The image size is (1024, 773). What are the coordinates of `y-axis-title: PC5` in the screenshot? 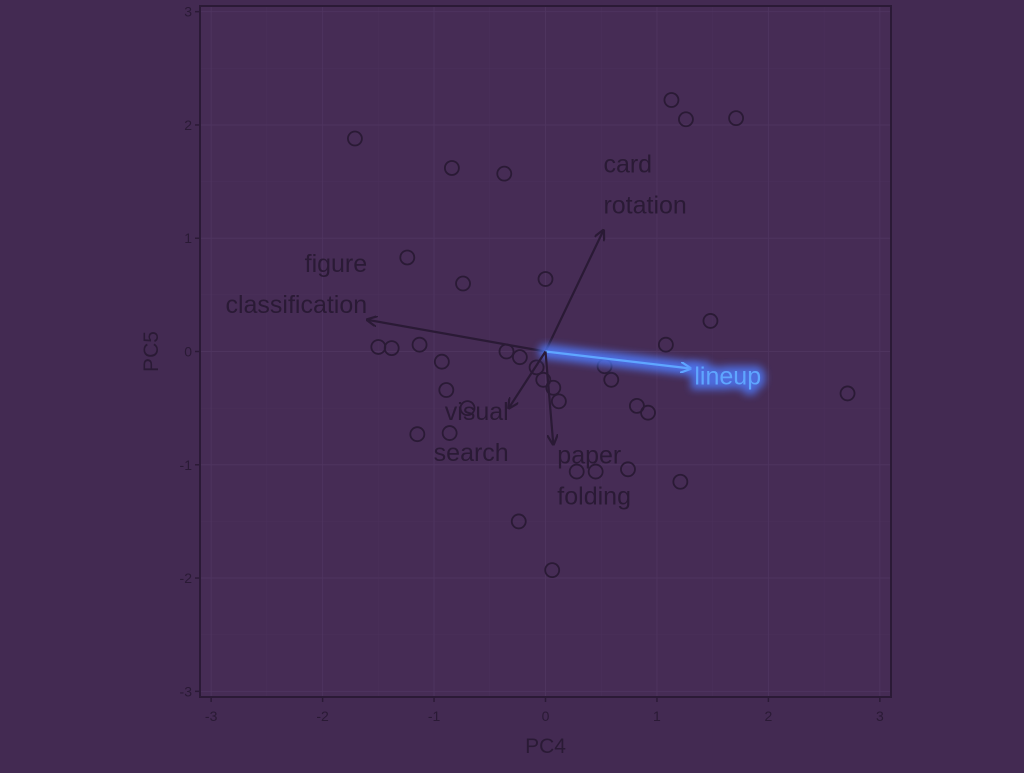 It's located at (151, 351).